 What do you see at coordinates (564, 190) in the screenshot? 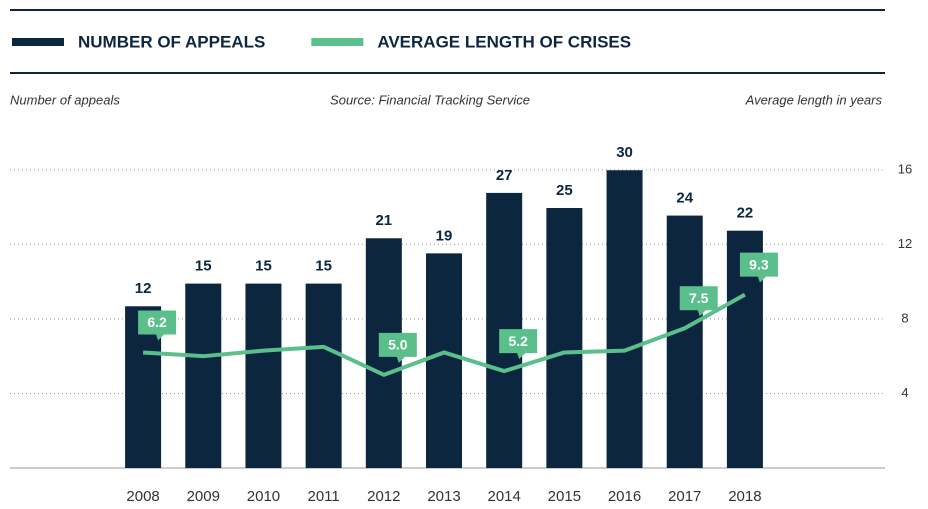
I see `bar-value-label: 25` at bounding box center [564, 190].